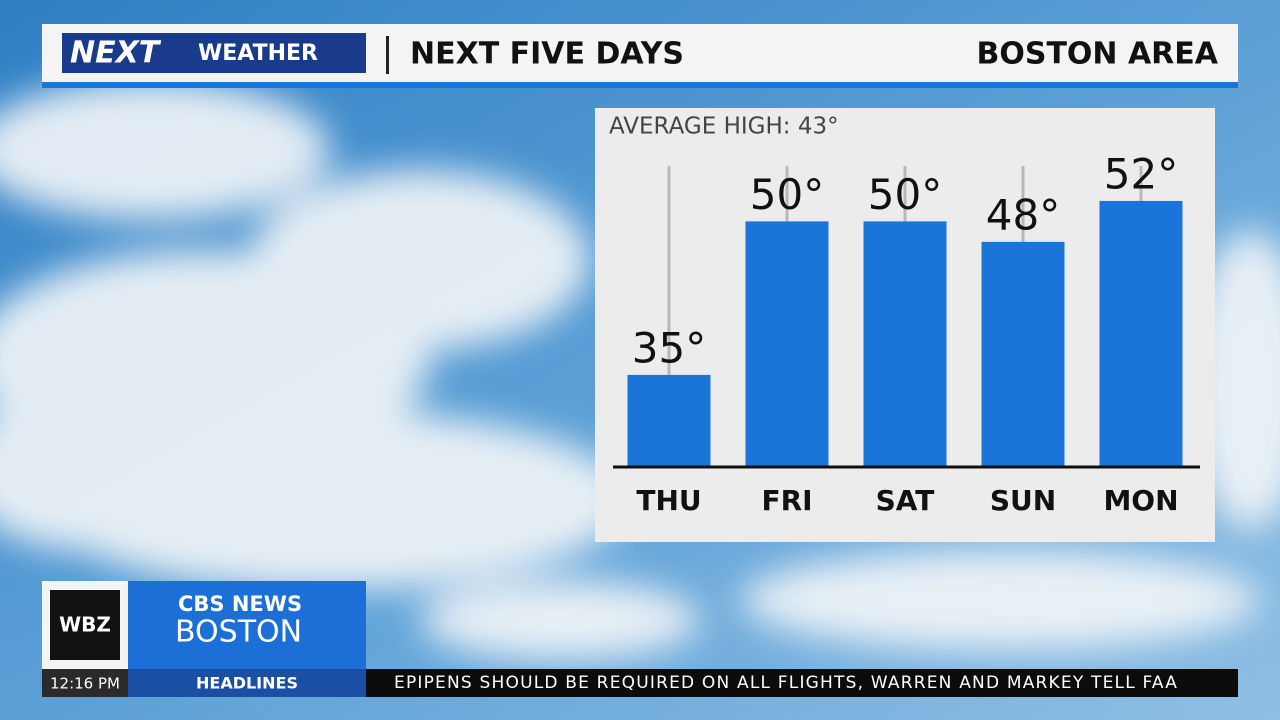  Describe the element at coordinates (905, 500) in the screenshot. I see `x-tick-label: SAT` at that location.